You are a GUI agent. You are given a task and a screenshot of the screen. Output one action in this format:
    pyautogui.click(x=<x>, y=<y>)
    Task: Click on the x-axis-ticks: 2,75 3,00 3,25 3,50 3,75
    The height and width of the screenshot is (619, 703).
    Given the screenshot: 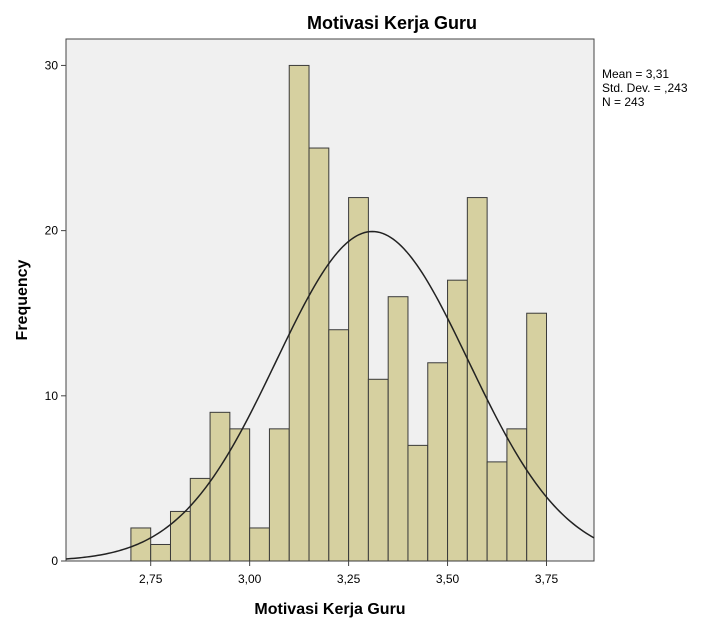 What is the action you would take?
    pyautogui.click(x=349, y=573)
    